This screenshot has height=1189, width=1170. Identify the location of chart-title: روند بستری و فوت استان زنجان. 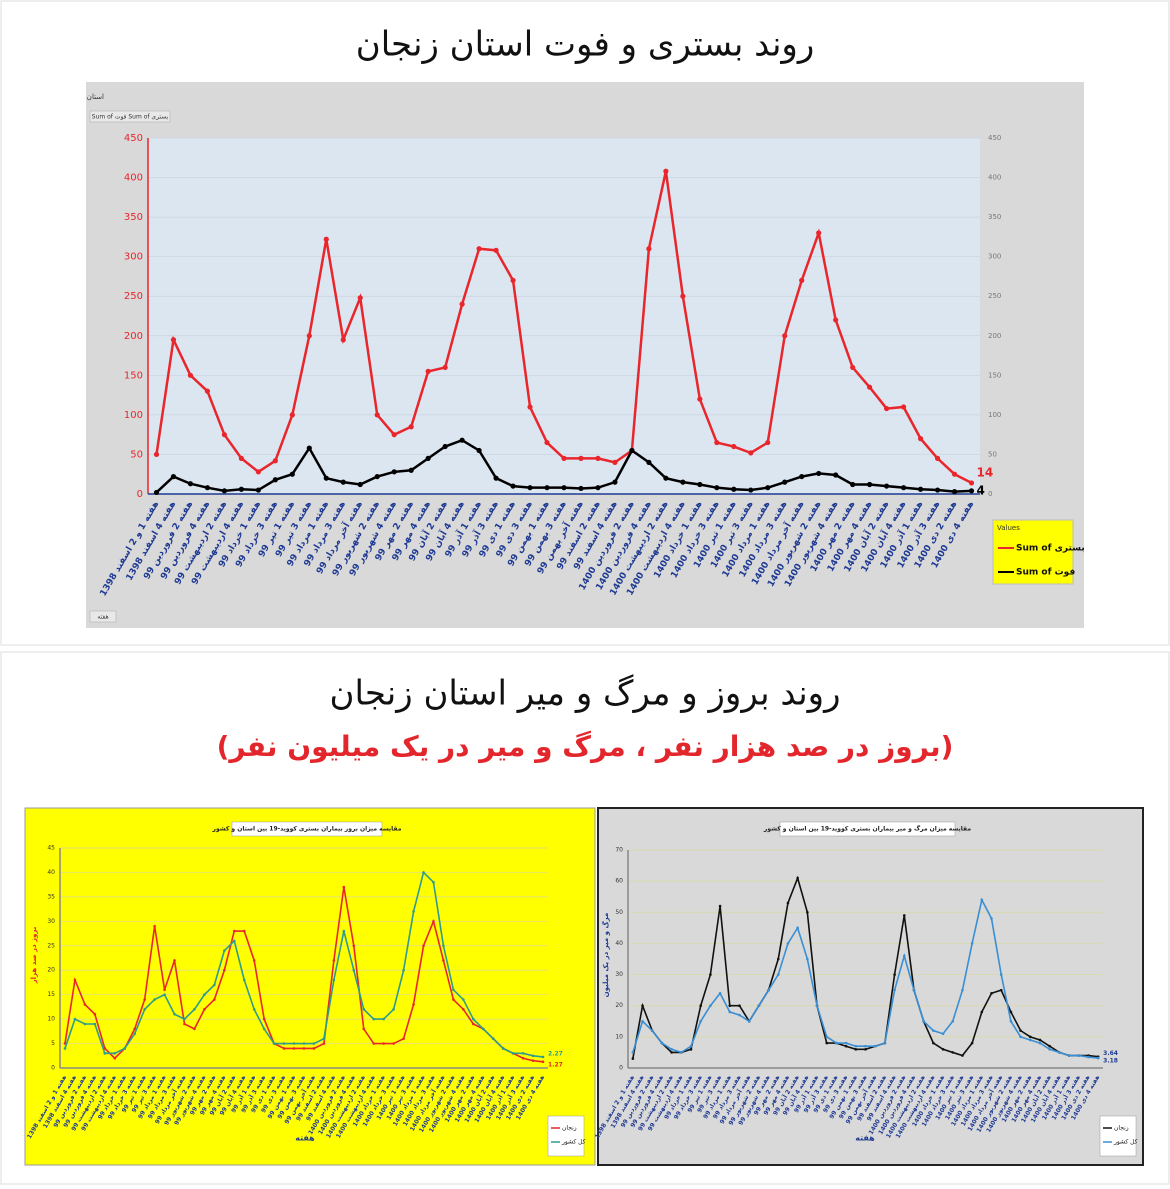
(585, 45).